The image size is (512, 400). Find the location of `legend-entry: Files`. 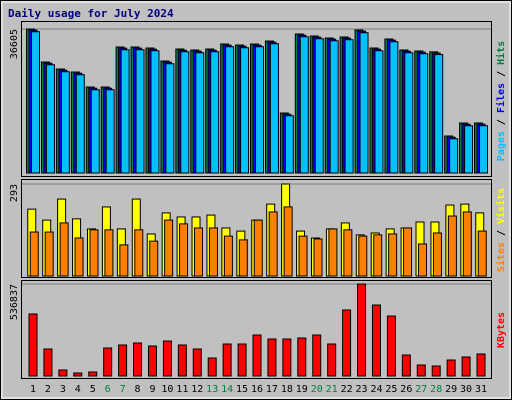

legend-entry: Files is located at coordinates (501, 98).